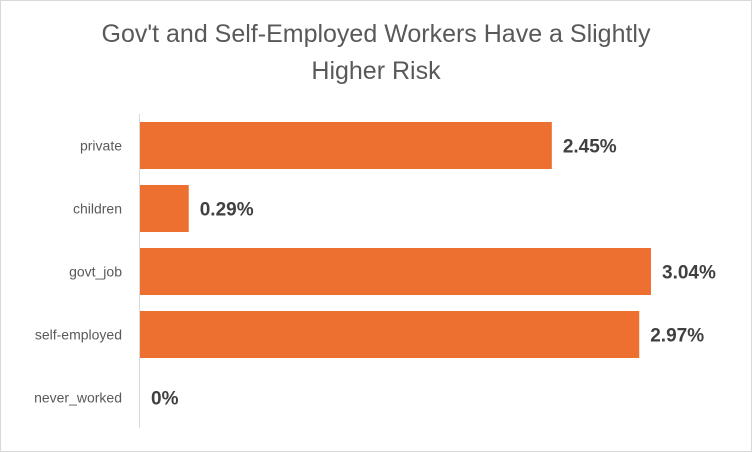 The width and height of the screenshot is (752, 452). What do you see at coordinates (101, 146) in the screenshot?
I see `category-label: private` at bounding box center [101, 146].